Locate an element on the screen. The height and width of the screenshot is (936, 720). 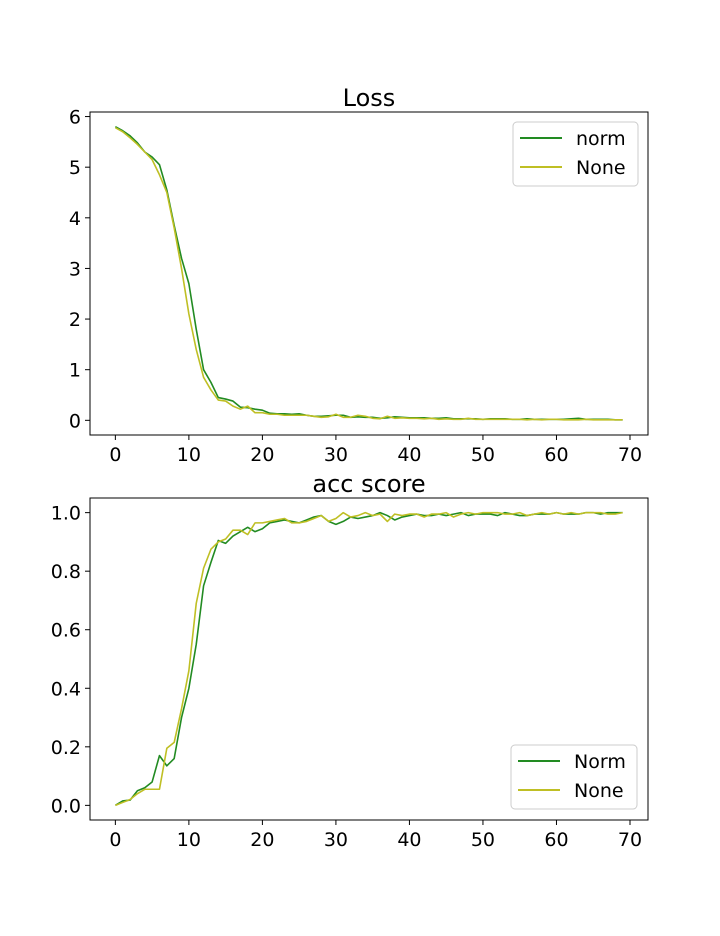
loss-xtick-label: 60 is located at coordinates (556, 455).